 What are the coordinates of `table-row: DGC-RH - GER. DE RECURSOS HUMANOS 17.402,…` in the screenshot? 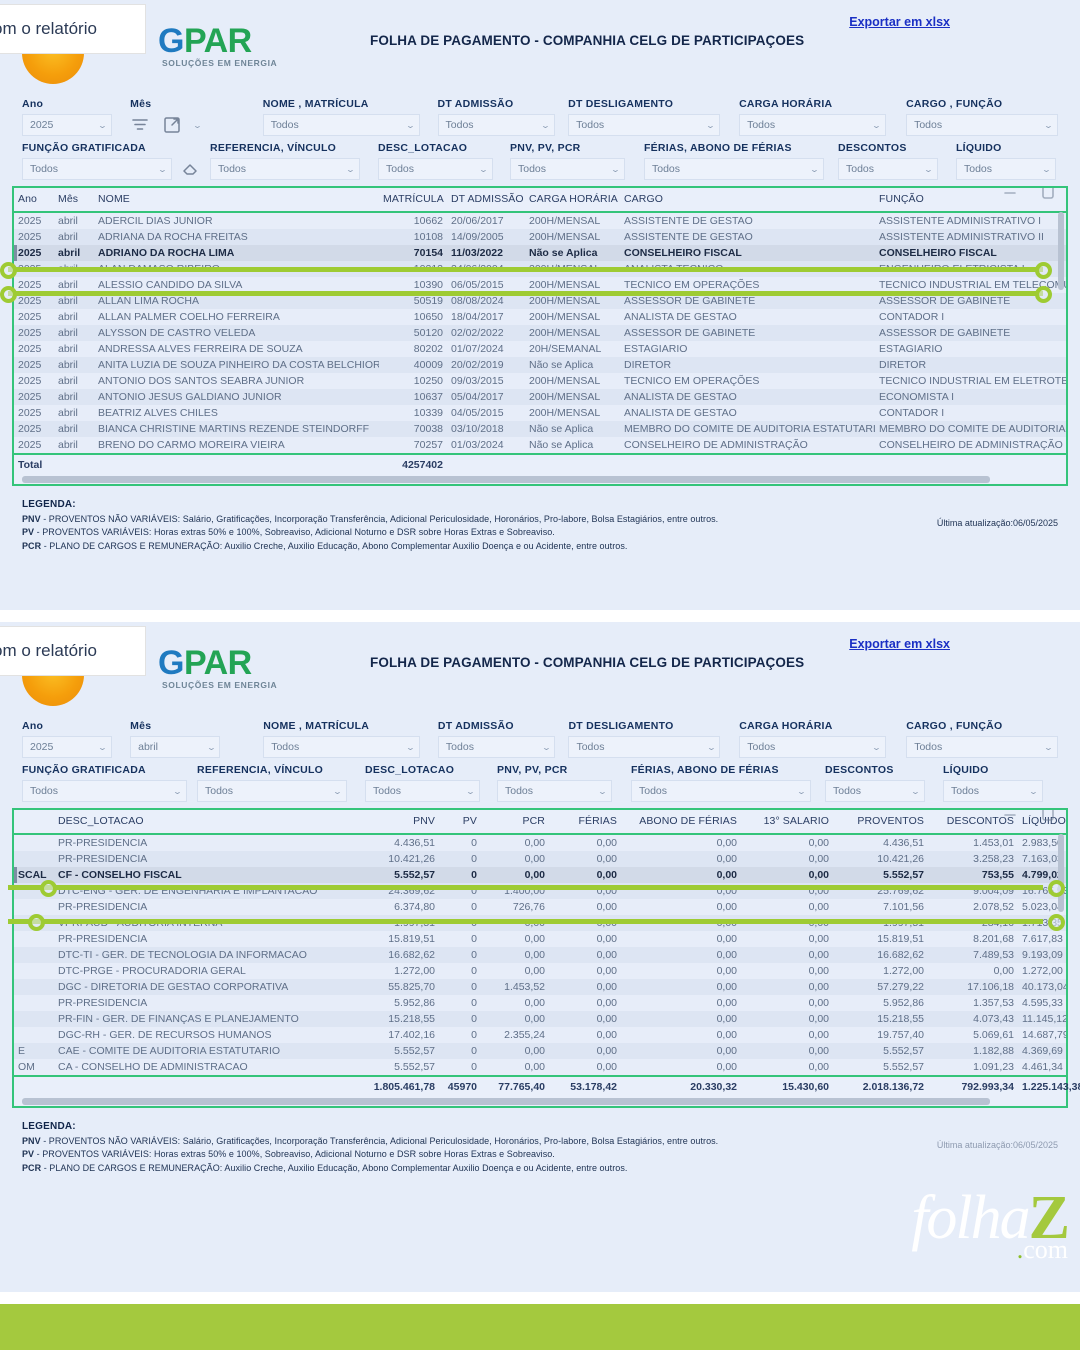 It's located at (540, 1035).